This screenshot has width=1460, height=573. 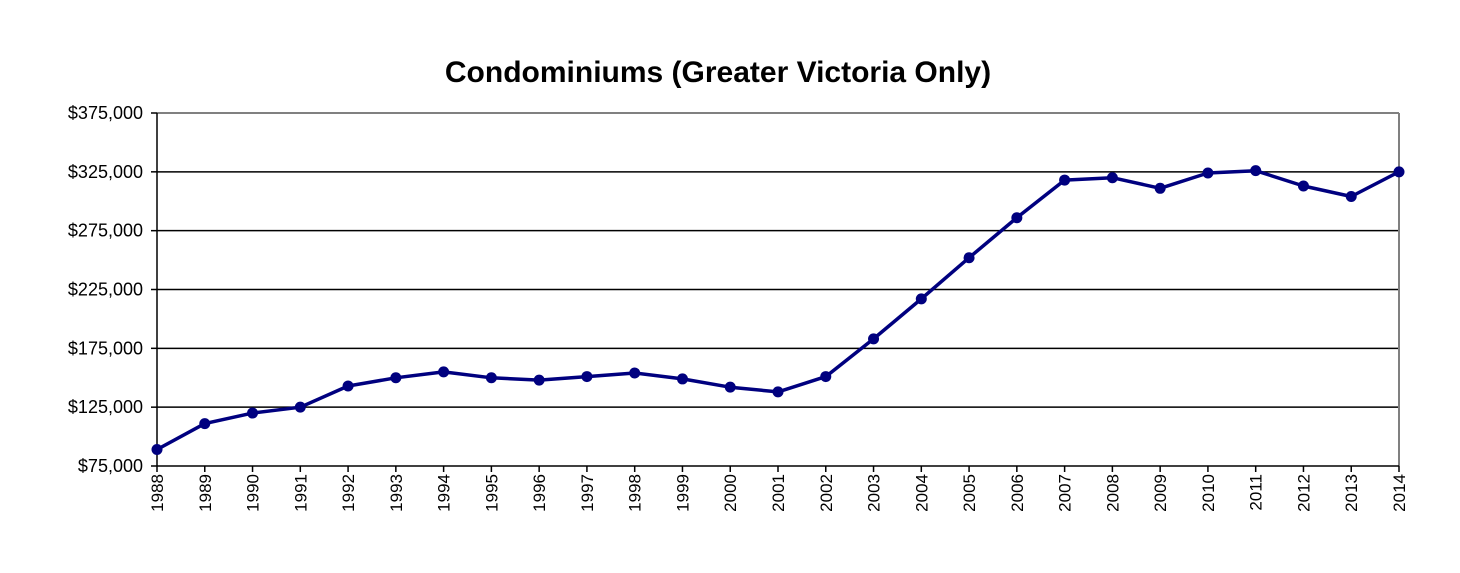 What do you see at coordinates (1256, 492) in the screenshot?
I see `x-tick-label: 2011` at bounding box center [1256, 492].